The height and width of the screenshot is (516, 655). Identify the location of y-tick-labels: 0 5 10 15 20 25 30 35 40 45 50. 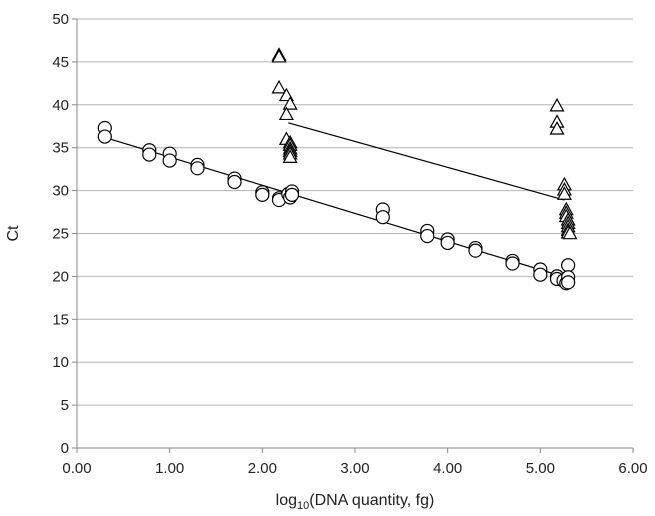
(60, 234).